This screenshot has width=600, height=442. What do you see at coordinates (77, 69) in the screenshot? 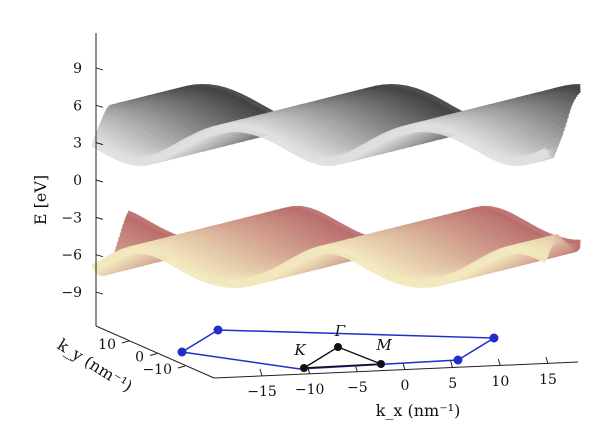
I see `z-tick-label: 9` at bounding box center [77, 69].